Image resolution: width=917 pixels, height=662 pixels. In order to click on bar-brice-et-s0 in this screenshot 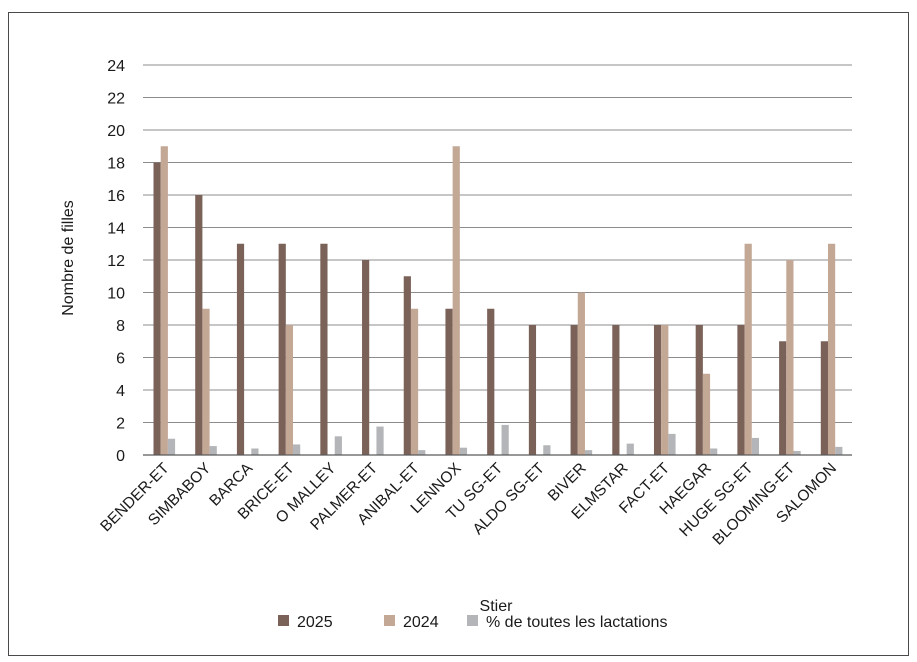, I will do `click(282, 349)`.